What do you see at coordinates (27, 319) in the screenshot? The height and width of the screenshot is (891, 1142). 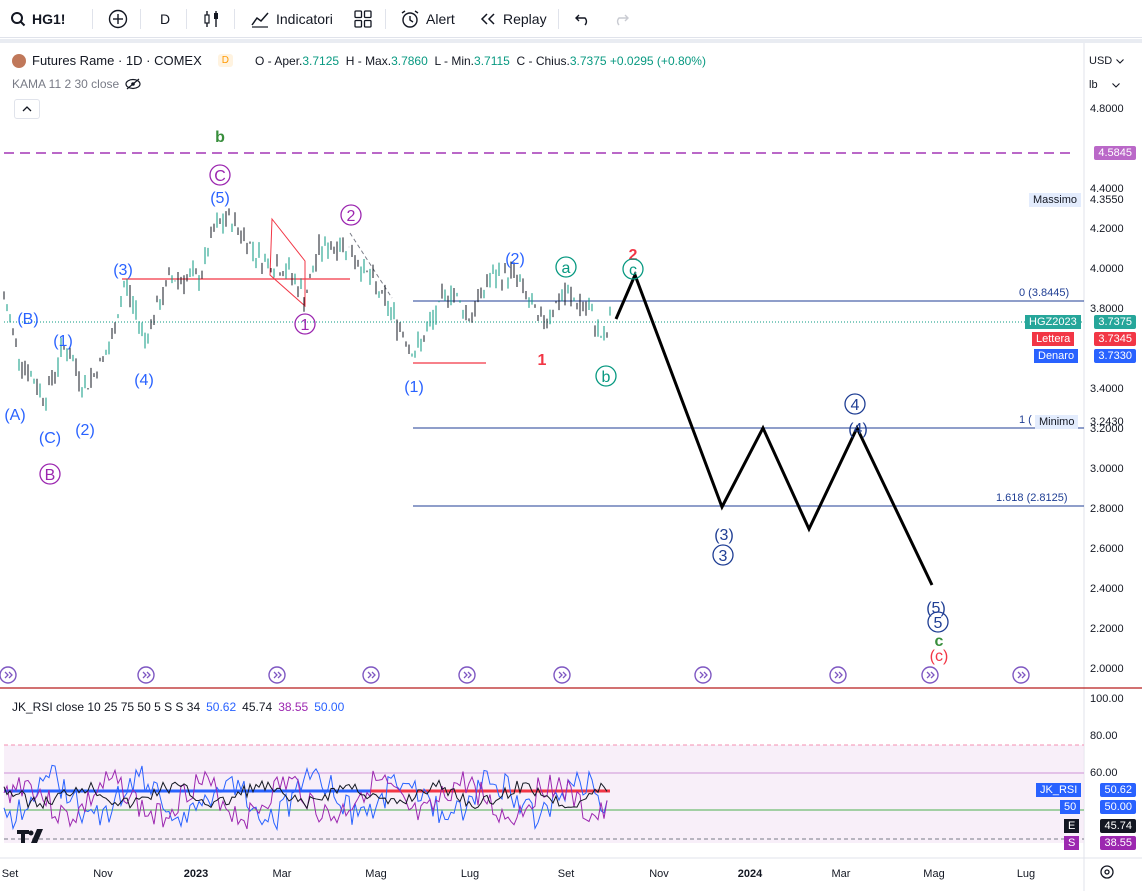 I see `wave-B-paren: (B)` at bounding box center [27, 319].